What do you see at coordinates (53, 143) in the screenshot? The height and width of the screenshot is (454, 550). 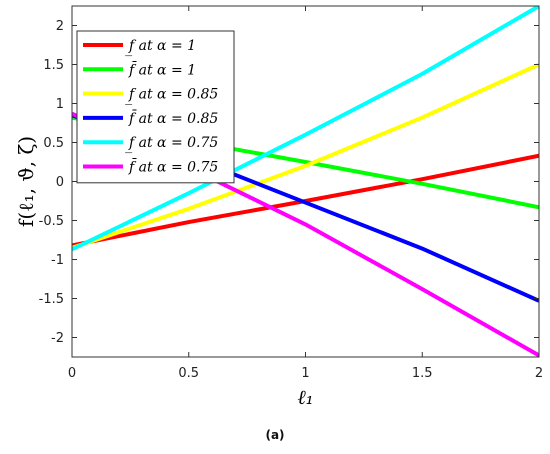 I see `y-tick-label: 0.5` at bounding box center [53, 143].